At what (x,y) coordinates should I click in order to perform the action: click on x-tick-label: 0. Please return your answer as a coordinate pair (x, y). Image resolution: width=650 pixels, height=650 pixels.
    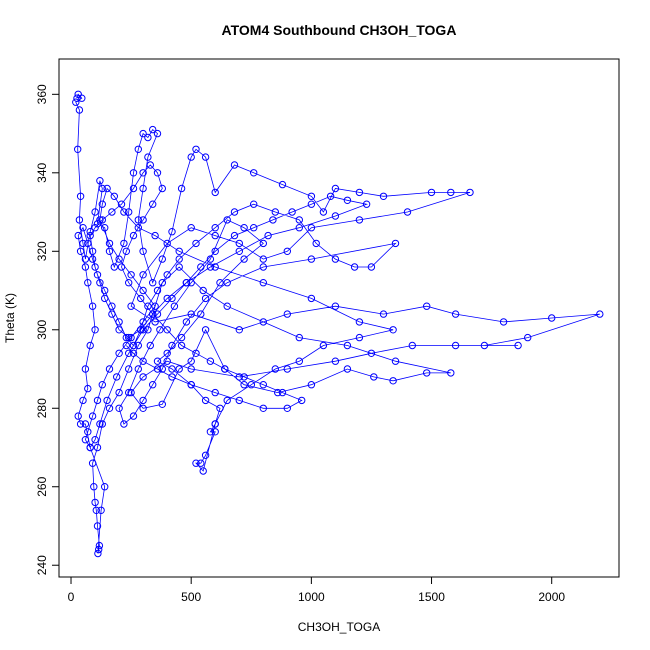
    Looking at the image, I should click on (71, 597).